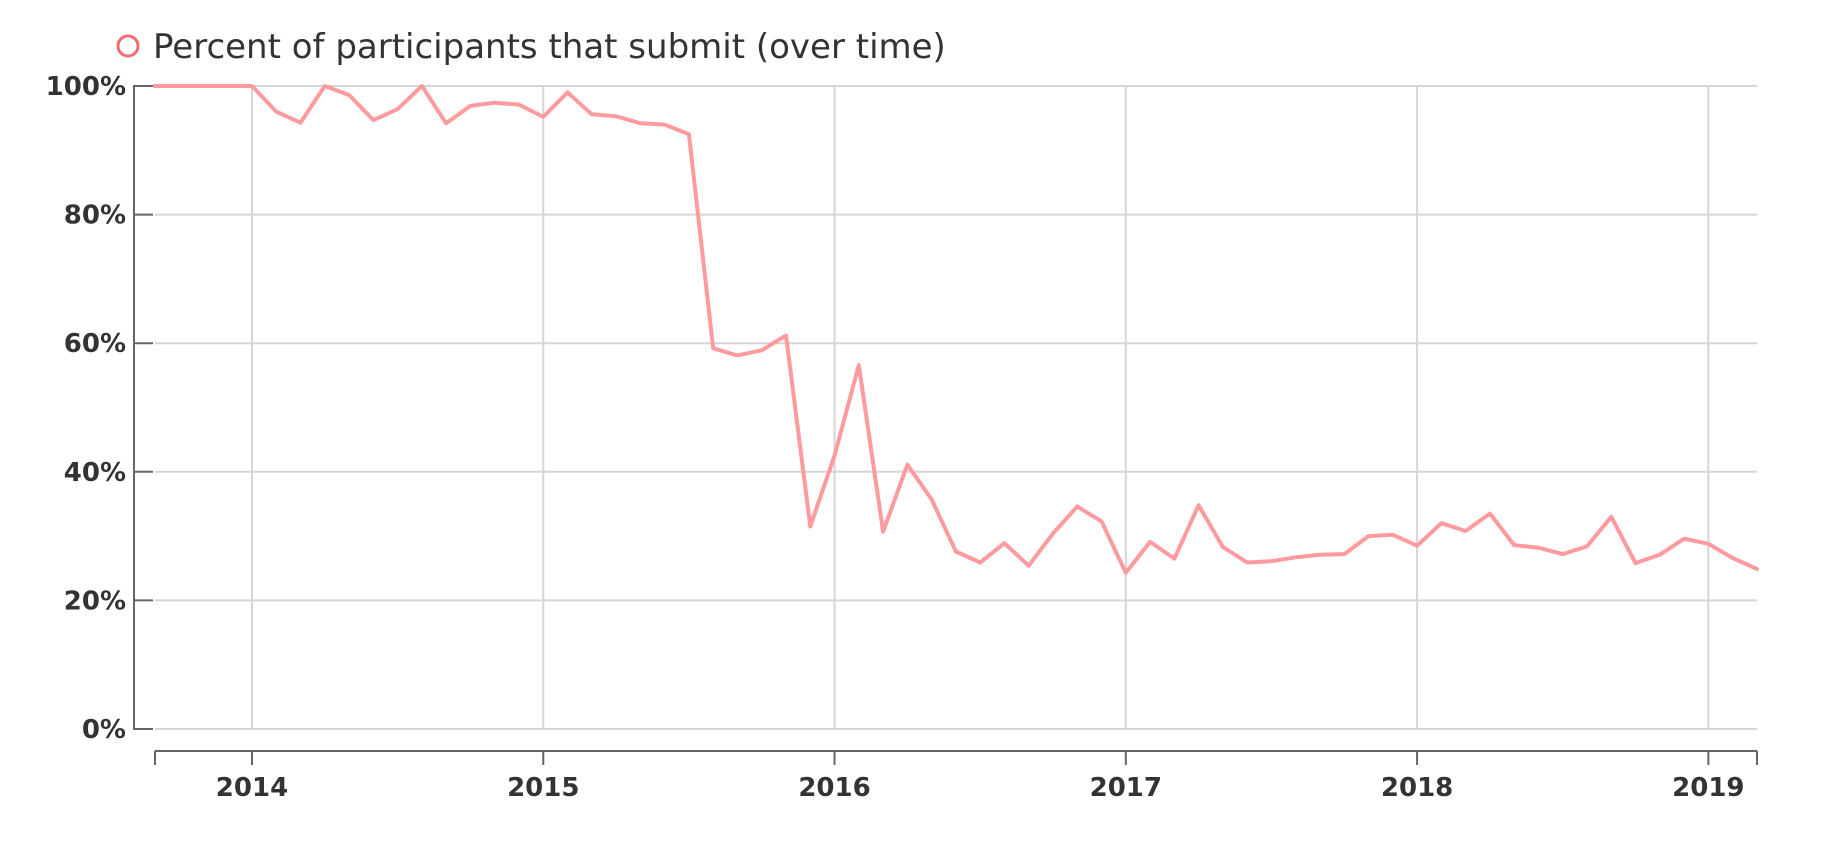 The width and height of the screenshot is (1835, 842). Describe the element at coordinates (252, 788) in the screenshot. I see `x-tick-label: 2014` at that location.